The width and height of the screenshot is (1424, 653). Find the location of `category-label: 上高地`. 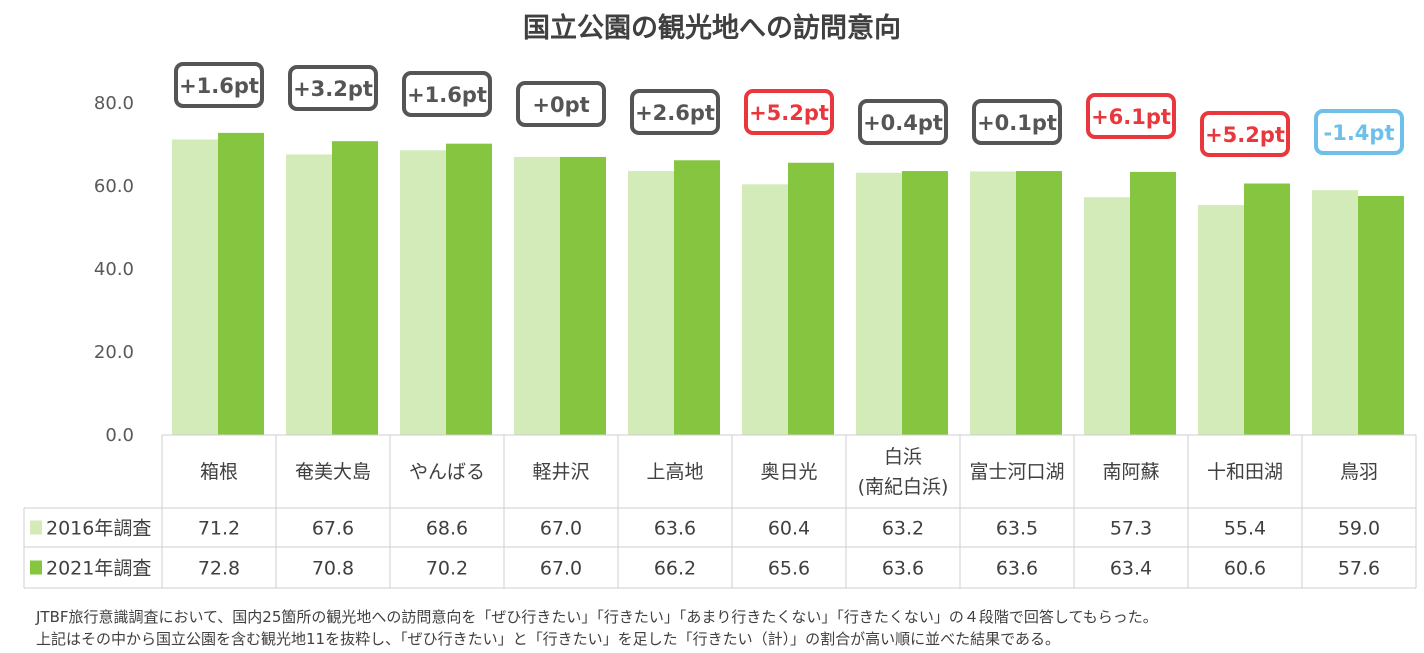

category-label: 上高地 is located at coordinates (674, 472).